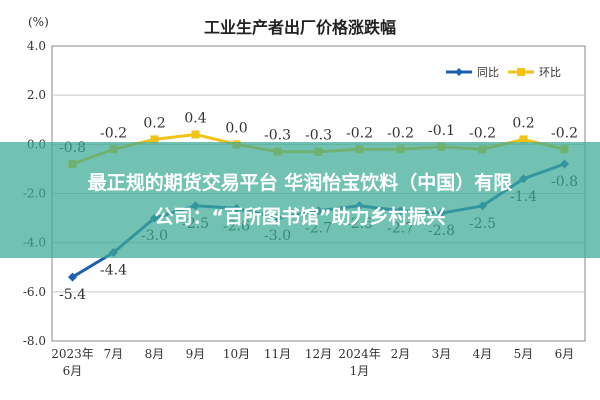 The image size is (600, 400). I want to click on y-axis-unit-label: (%), so click(38, 22).